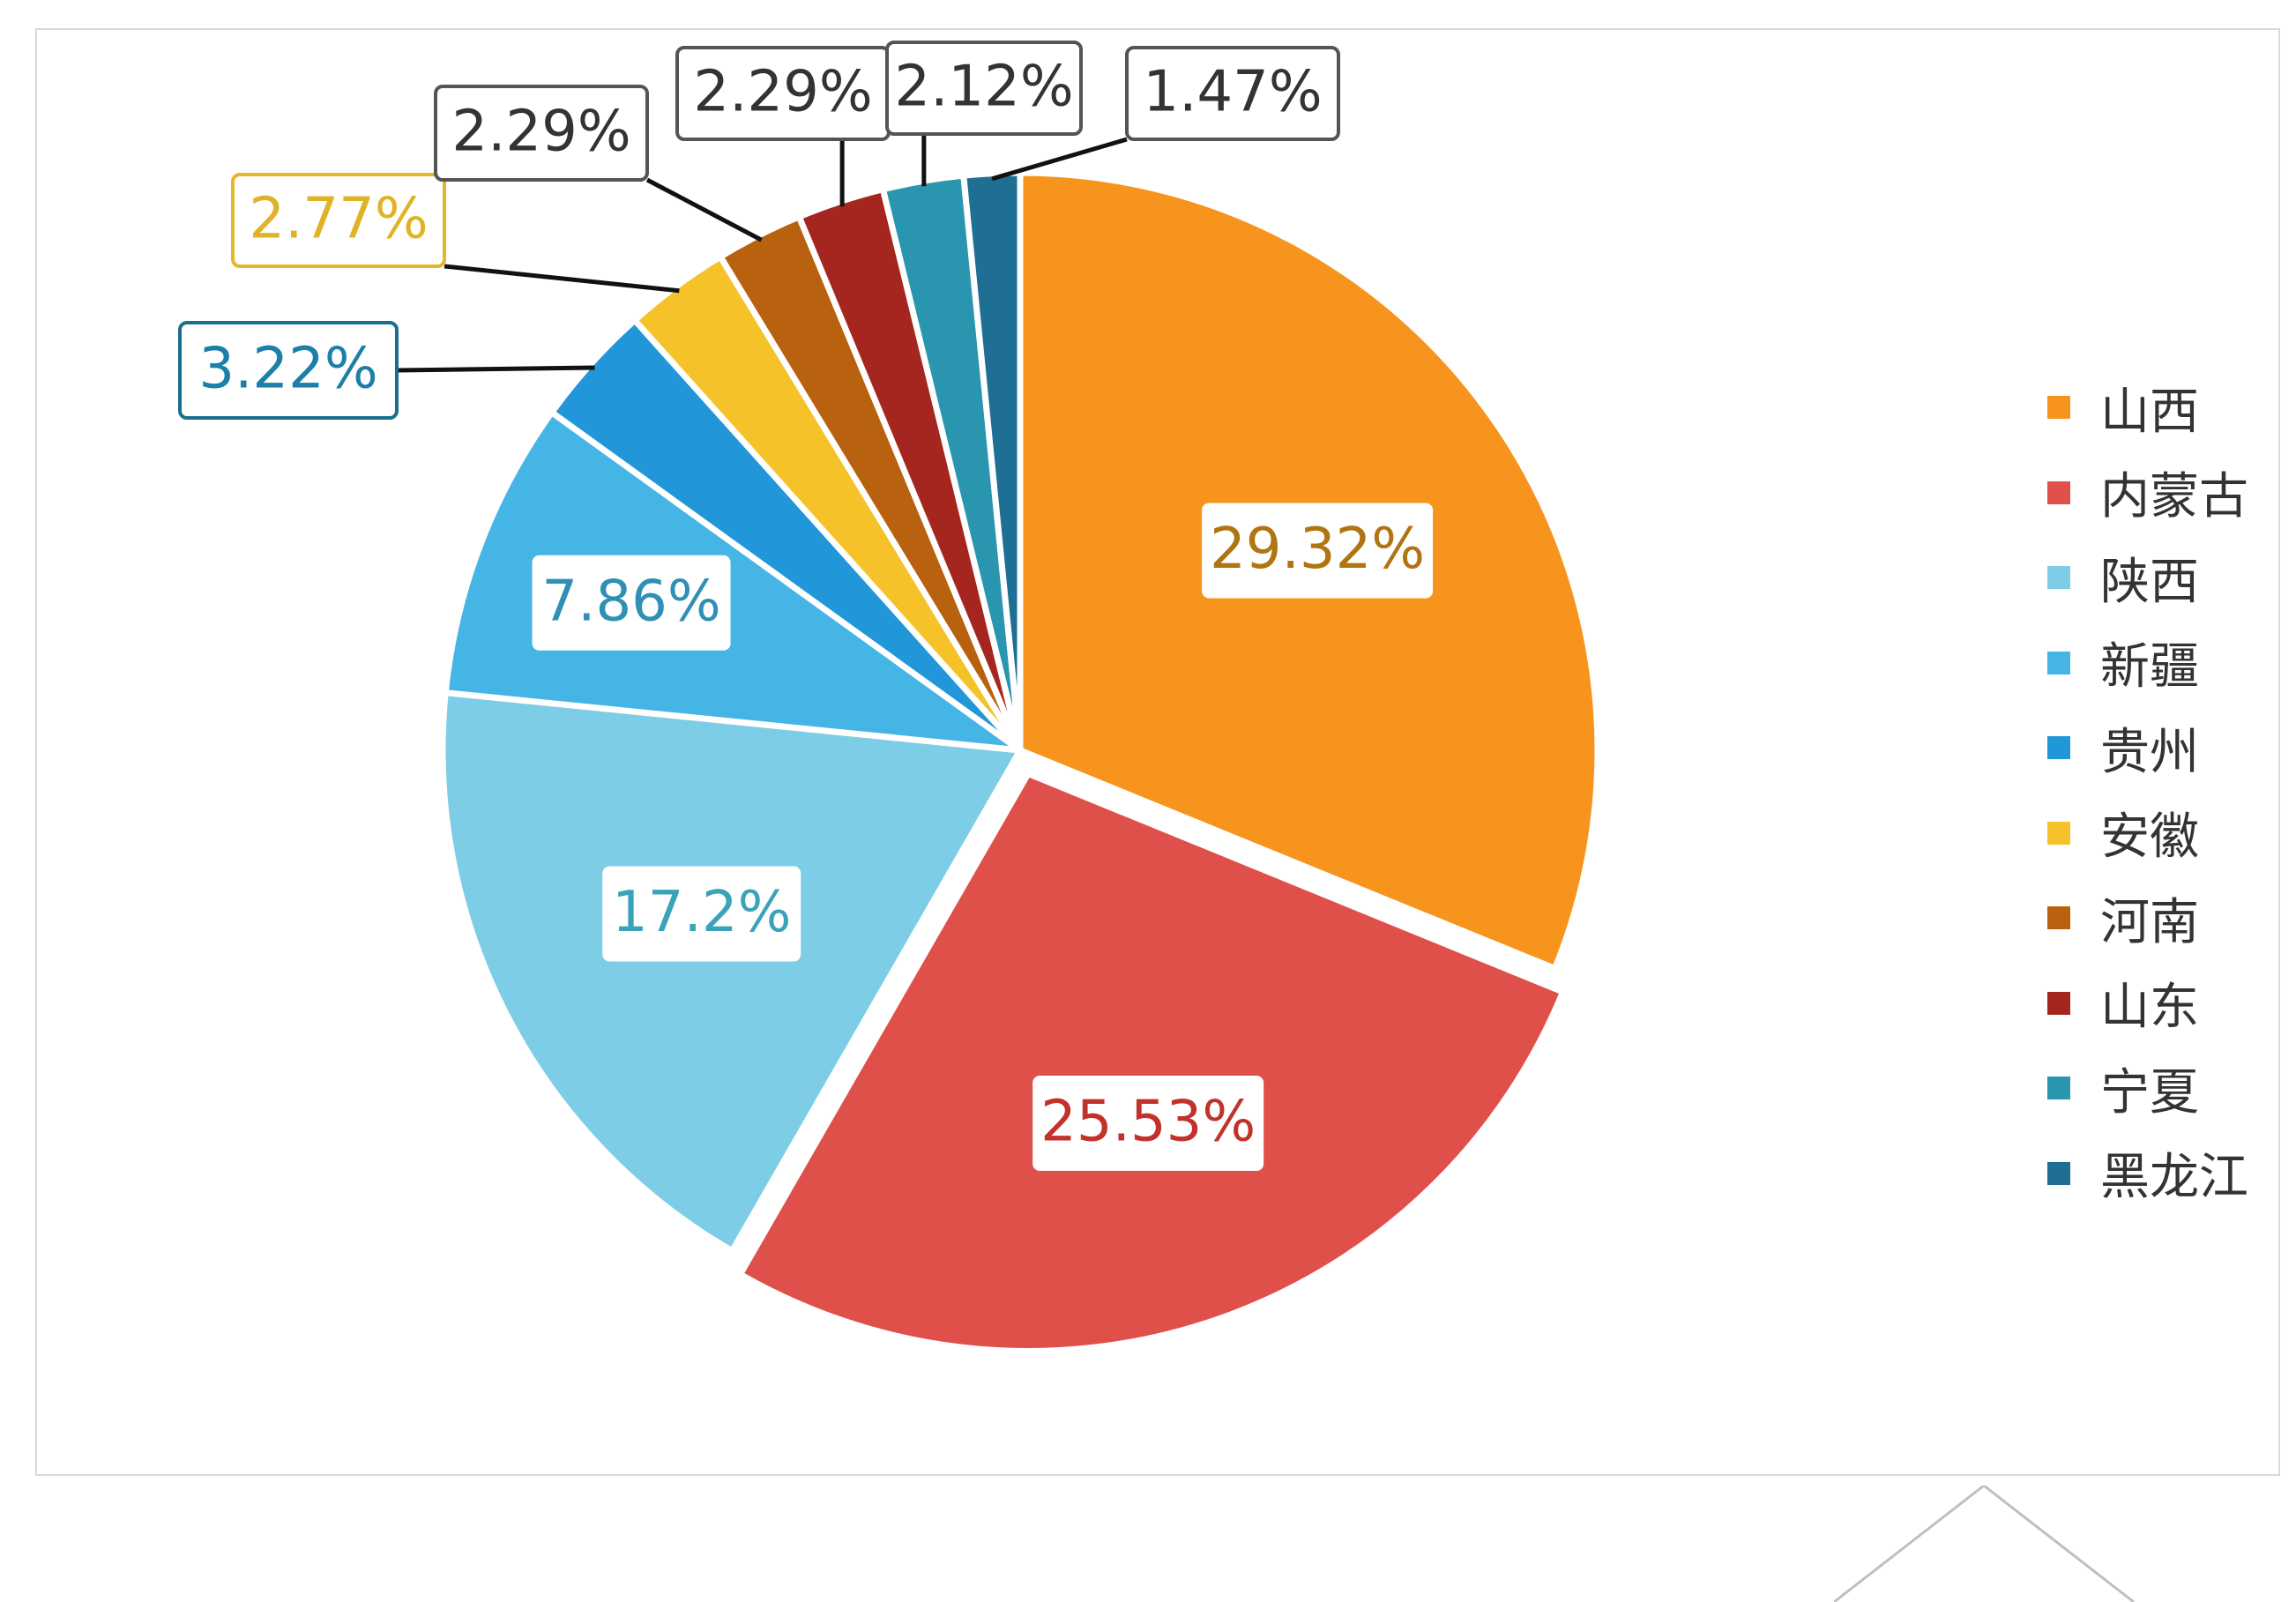  I want to click on legend-label-9: 宁夏, so click(2149, 1092).